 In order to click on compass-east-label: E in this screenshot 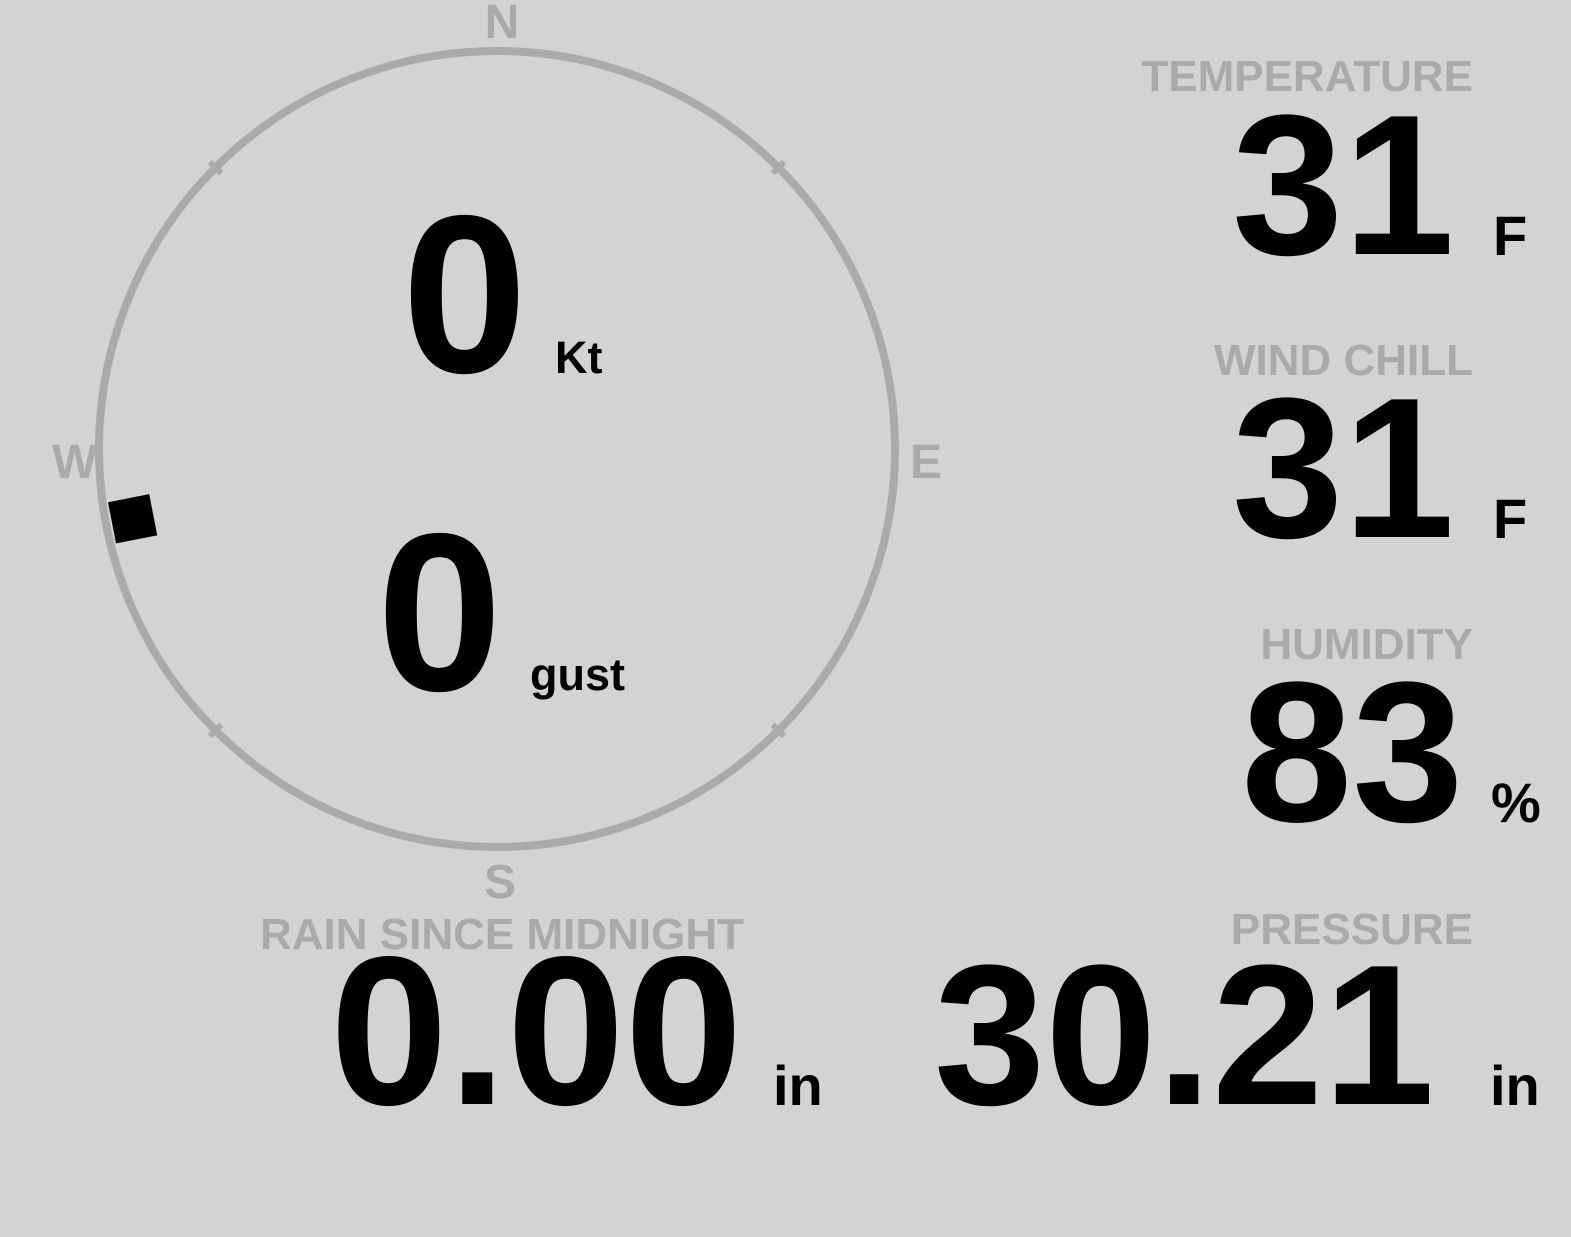, I will do `click(926, 462)`.